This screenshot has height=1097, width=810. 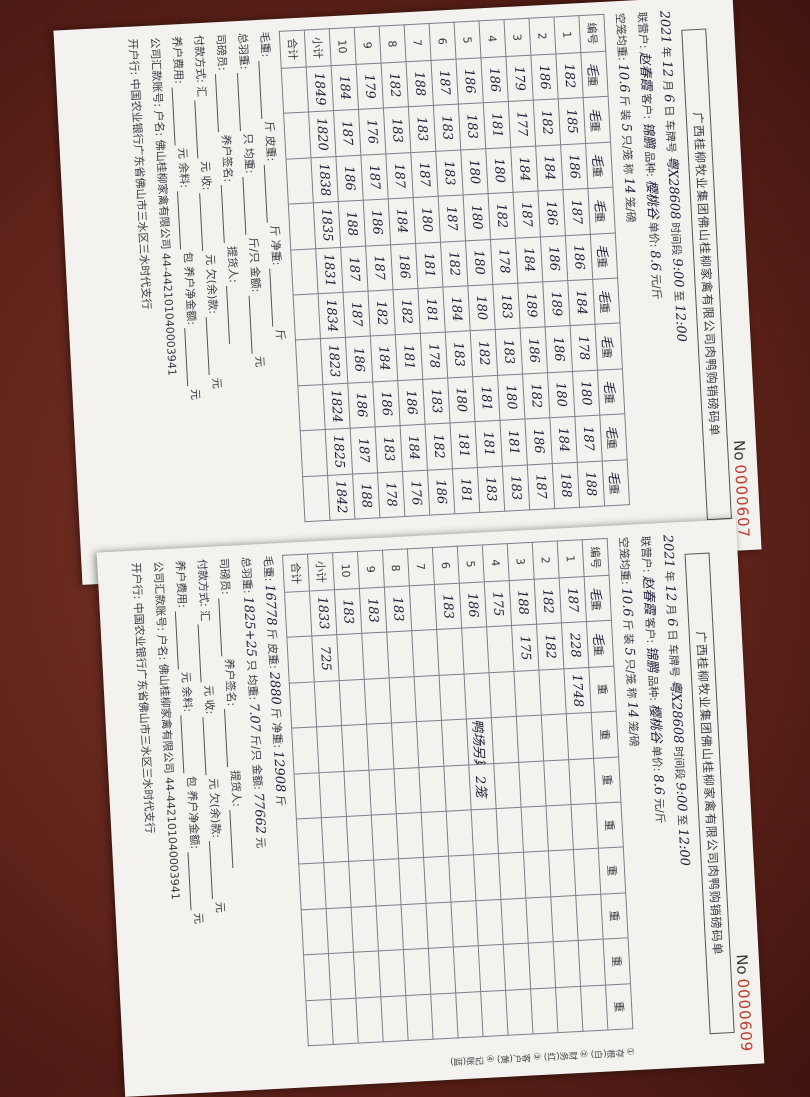 What do you see at coordinates (332, 315) in the screenshot?
I see `handwritten-value: 1834` at bounding box center [332, 315].